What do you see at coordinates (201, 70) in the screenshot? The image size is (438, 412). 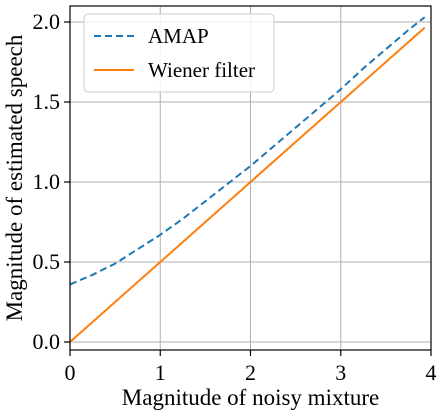 I see `legend-entry: Wiener filter` at bounding box center [201, 70].